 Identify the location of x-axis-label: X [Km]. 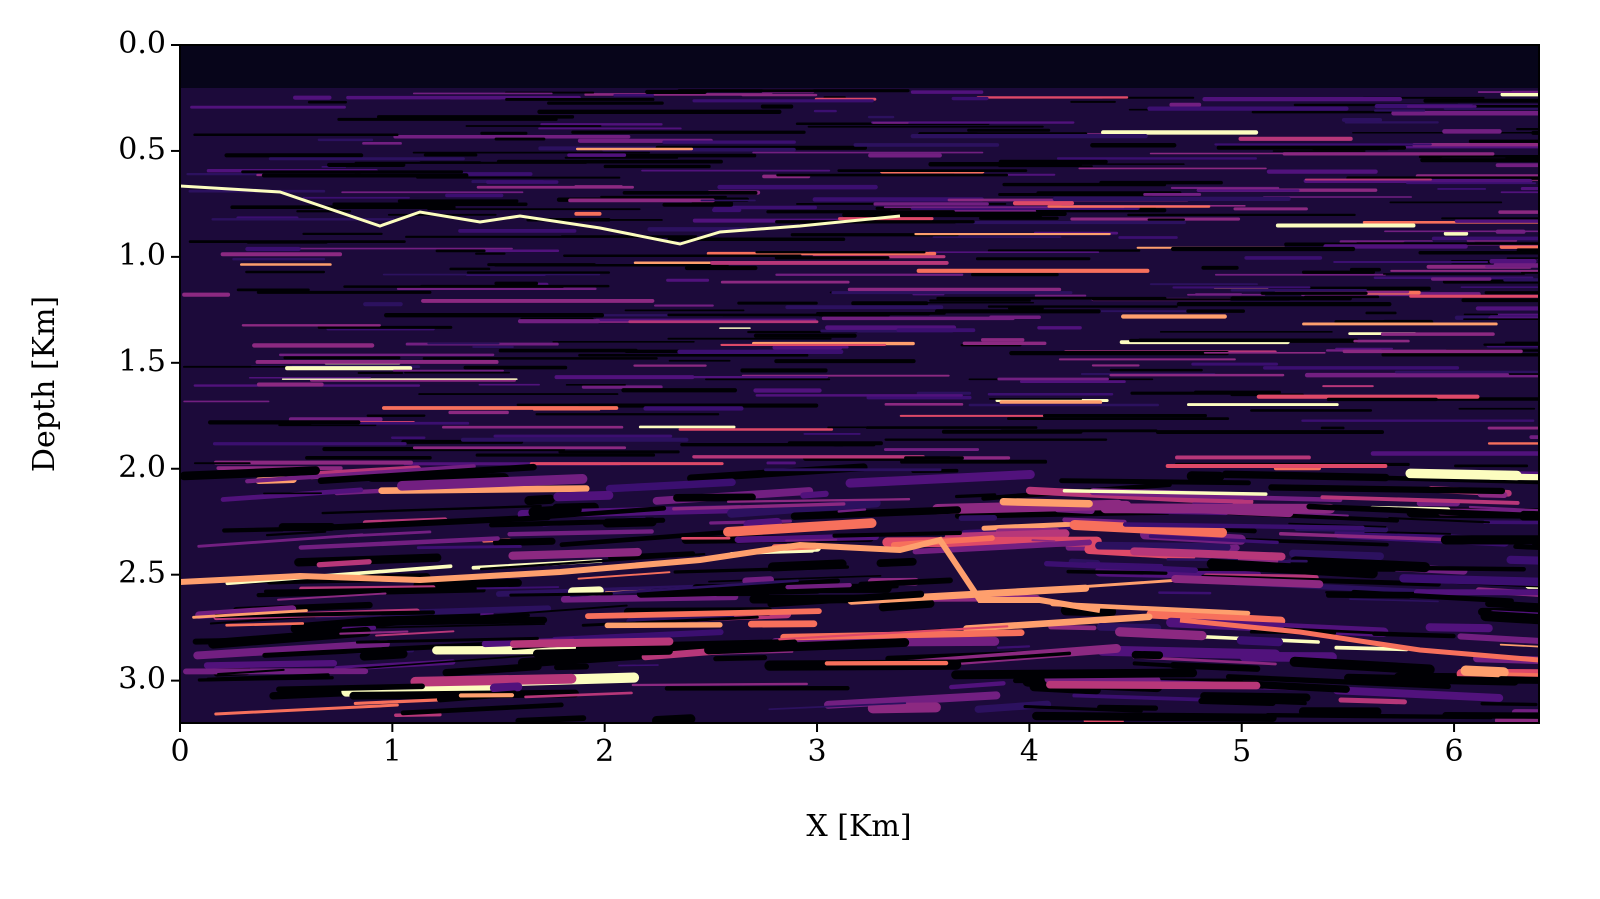
(858, 826).